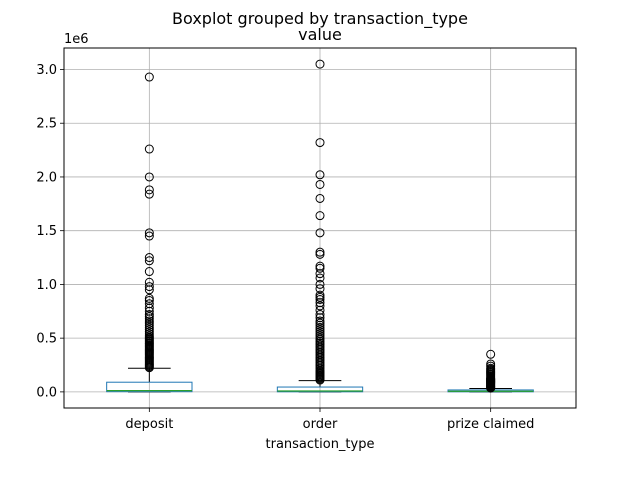 The image size is (640, 480). What do you see at coordinates (46, 392) in the screenshot?
I see `y-tick-label: 0.0` at bounding box center [46, 392].